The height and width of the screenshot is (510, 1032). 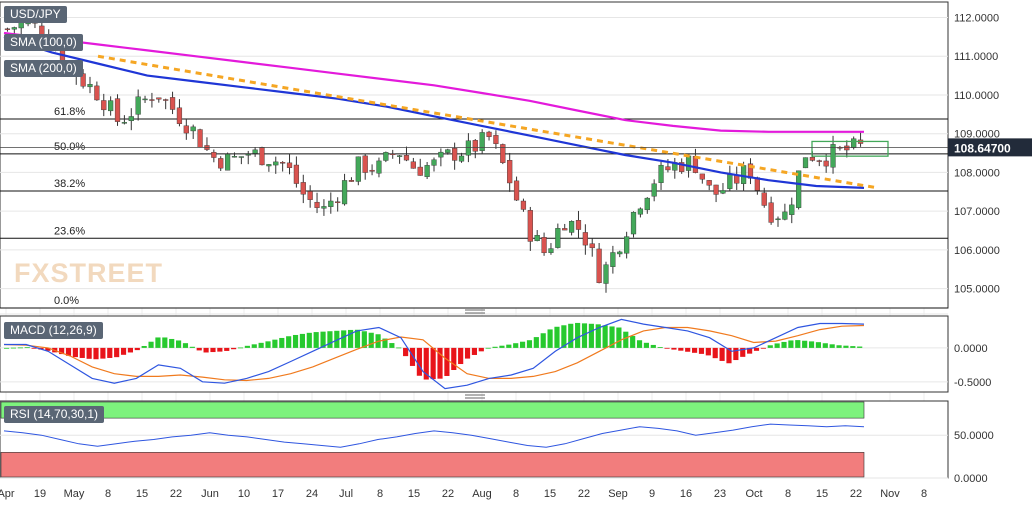 I want to click on price-tick-label: 107.0000, so click(x=977, y=212).